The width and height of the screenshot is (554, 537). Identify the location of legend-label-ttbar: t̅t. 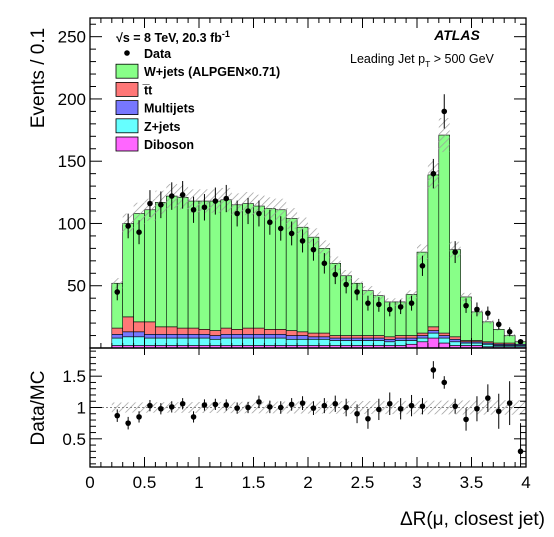
(147, 90).